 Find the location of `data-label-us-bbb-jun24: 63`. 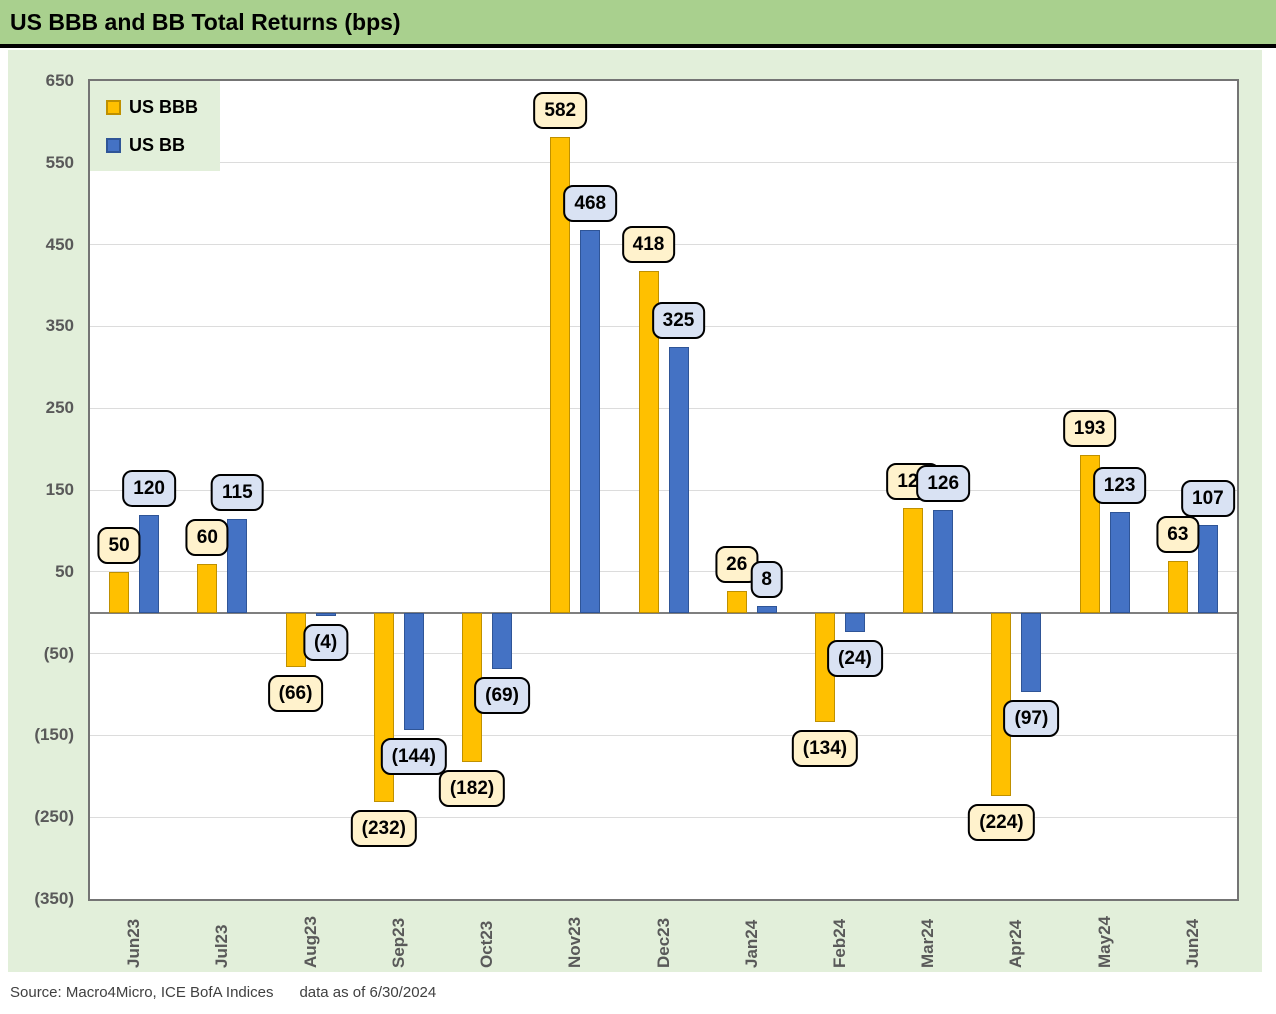

data-label-us-bbb-jun24: 63 is located at coordinates (1178, 535).